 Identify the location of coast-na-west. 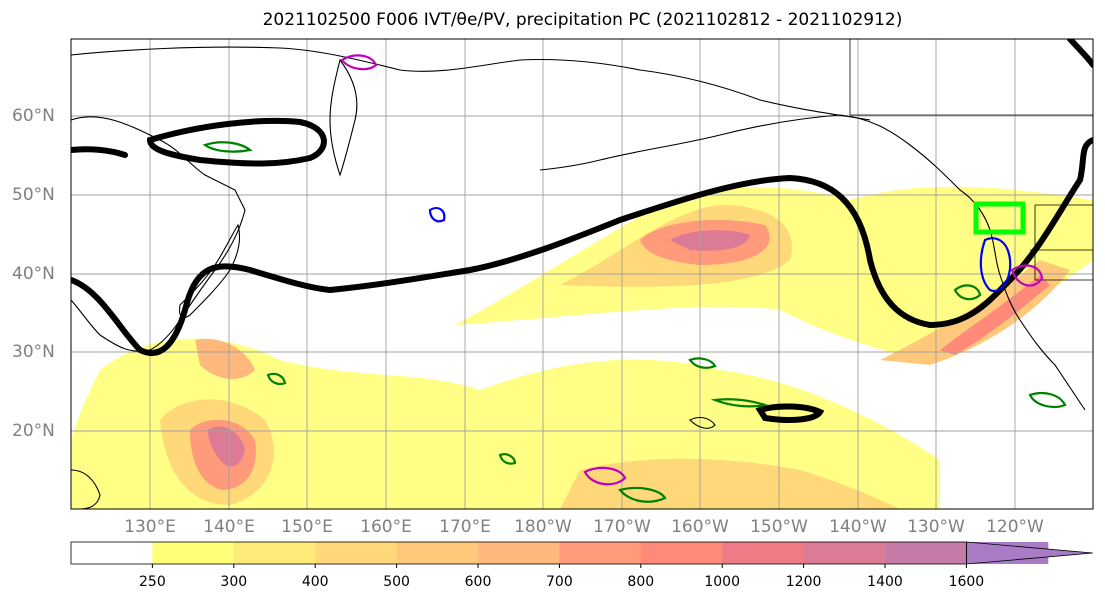
(1037, 320).